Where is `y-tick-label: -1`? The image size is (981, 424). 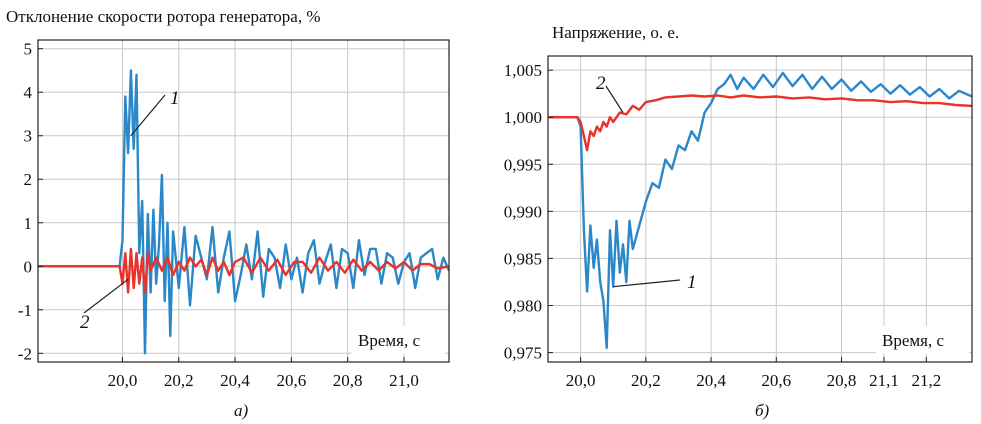
y-tick-label: -1 is located at coordinates (25, 310).